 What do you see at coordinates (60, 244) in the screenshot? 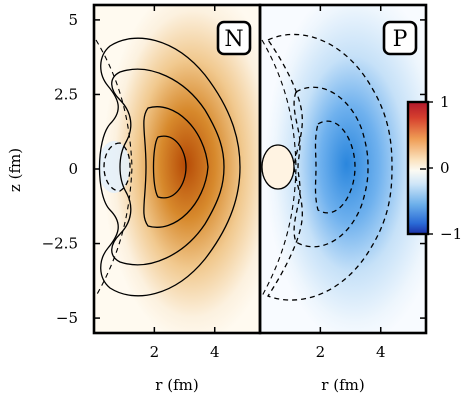
I see `y-tick-label: −2.5` at bounding box center [60, 244].